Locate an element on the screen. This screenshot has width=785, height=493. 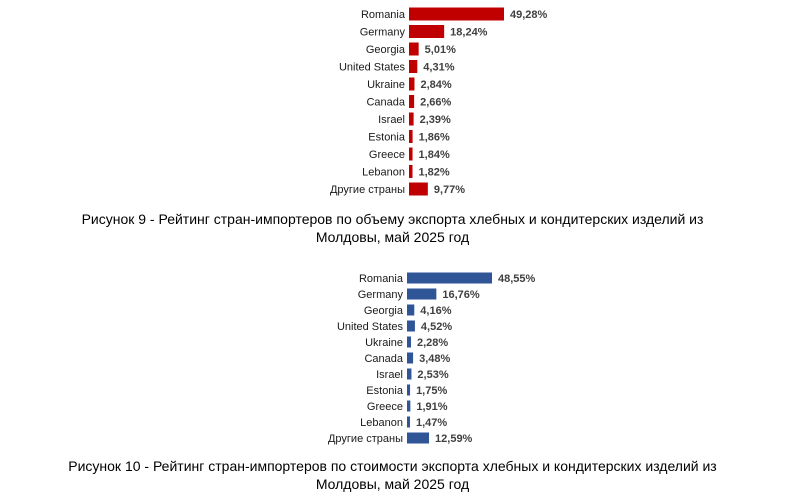
value-label: 49,28% is located at coordinates (529, 15).